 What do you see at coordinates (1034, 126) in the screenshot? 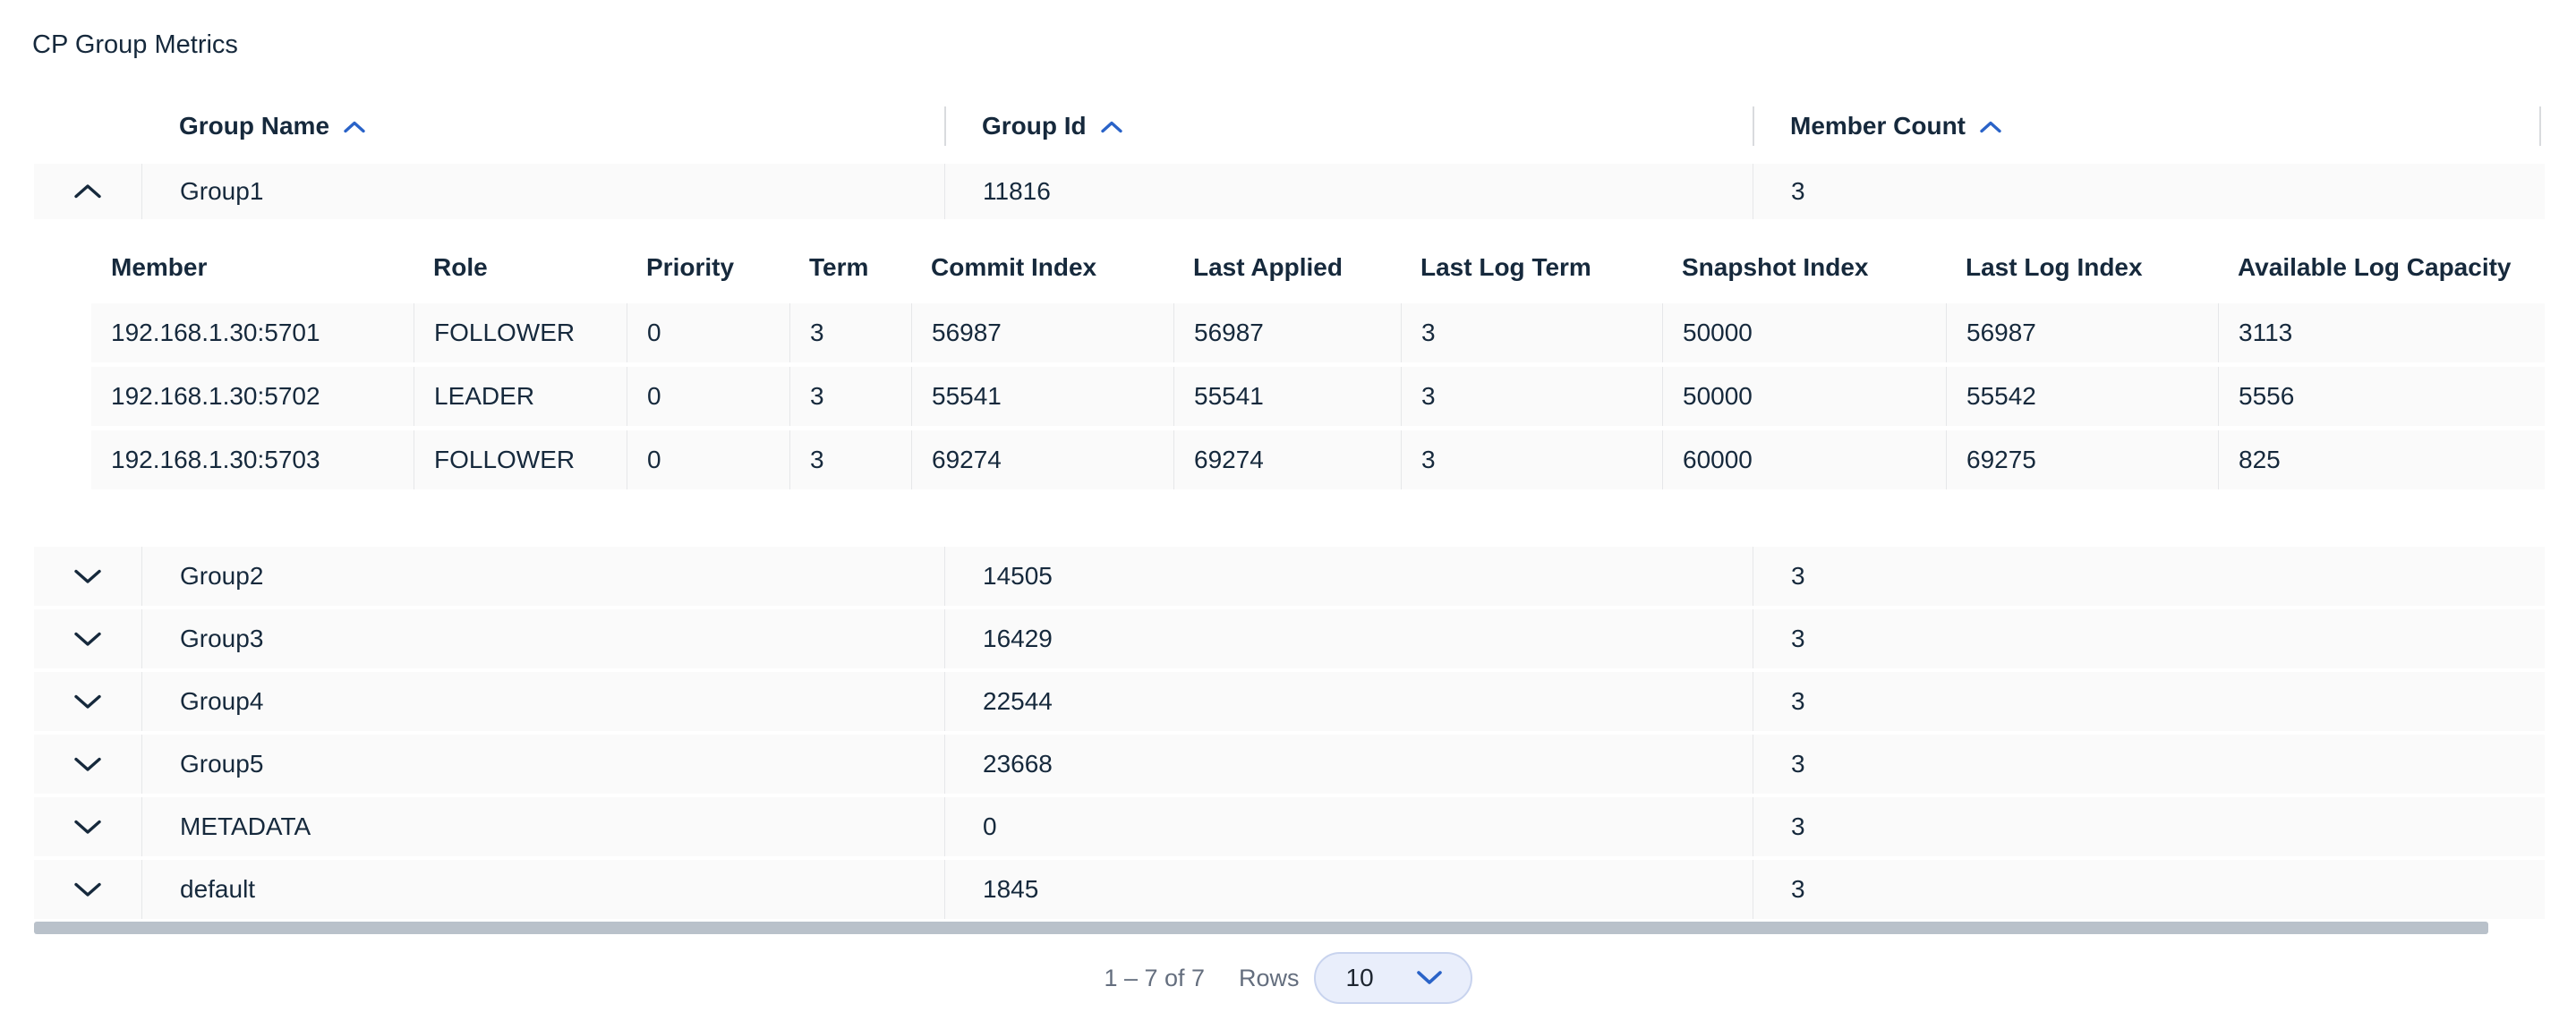
I see `column-header-label: Group Id` at bounding box center [1034, 126].